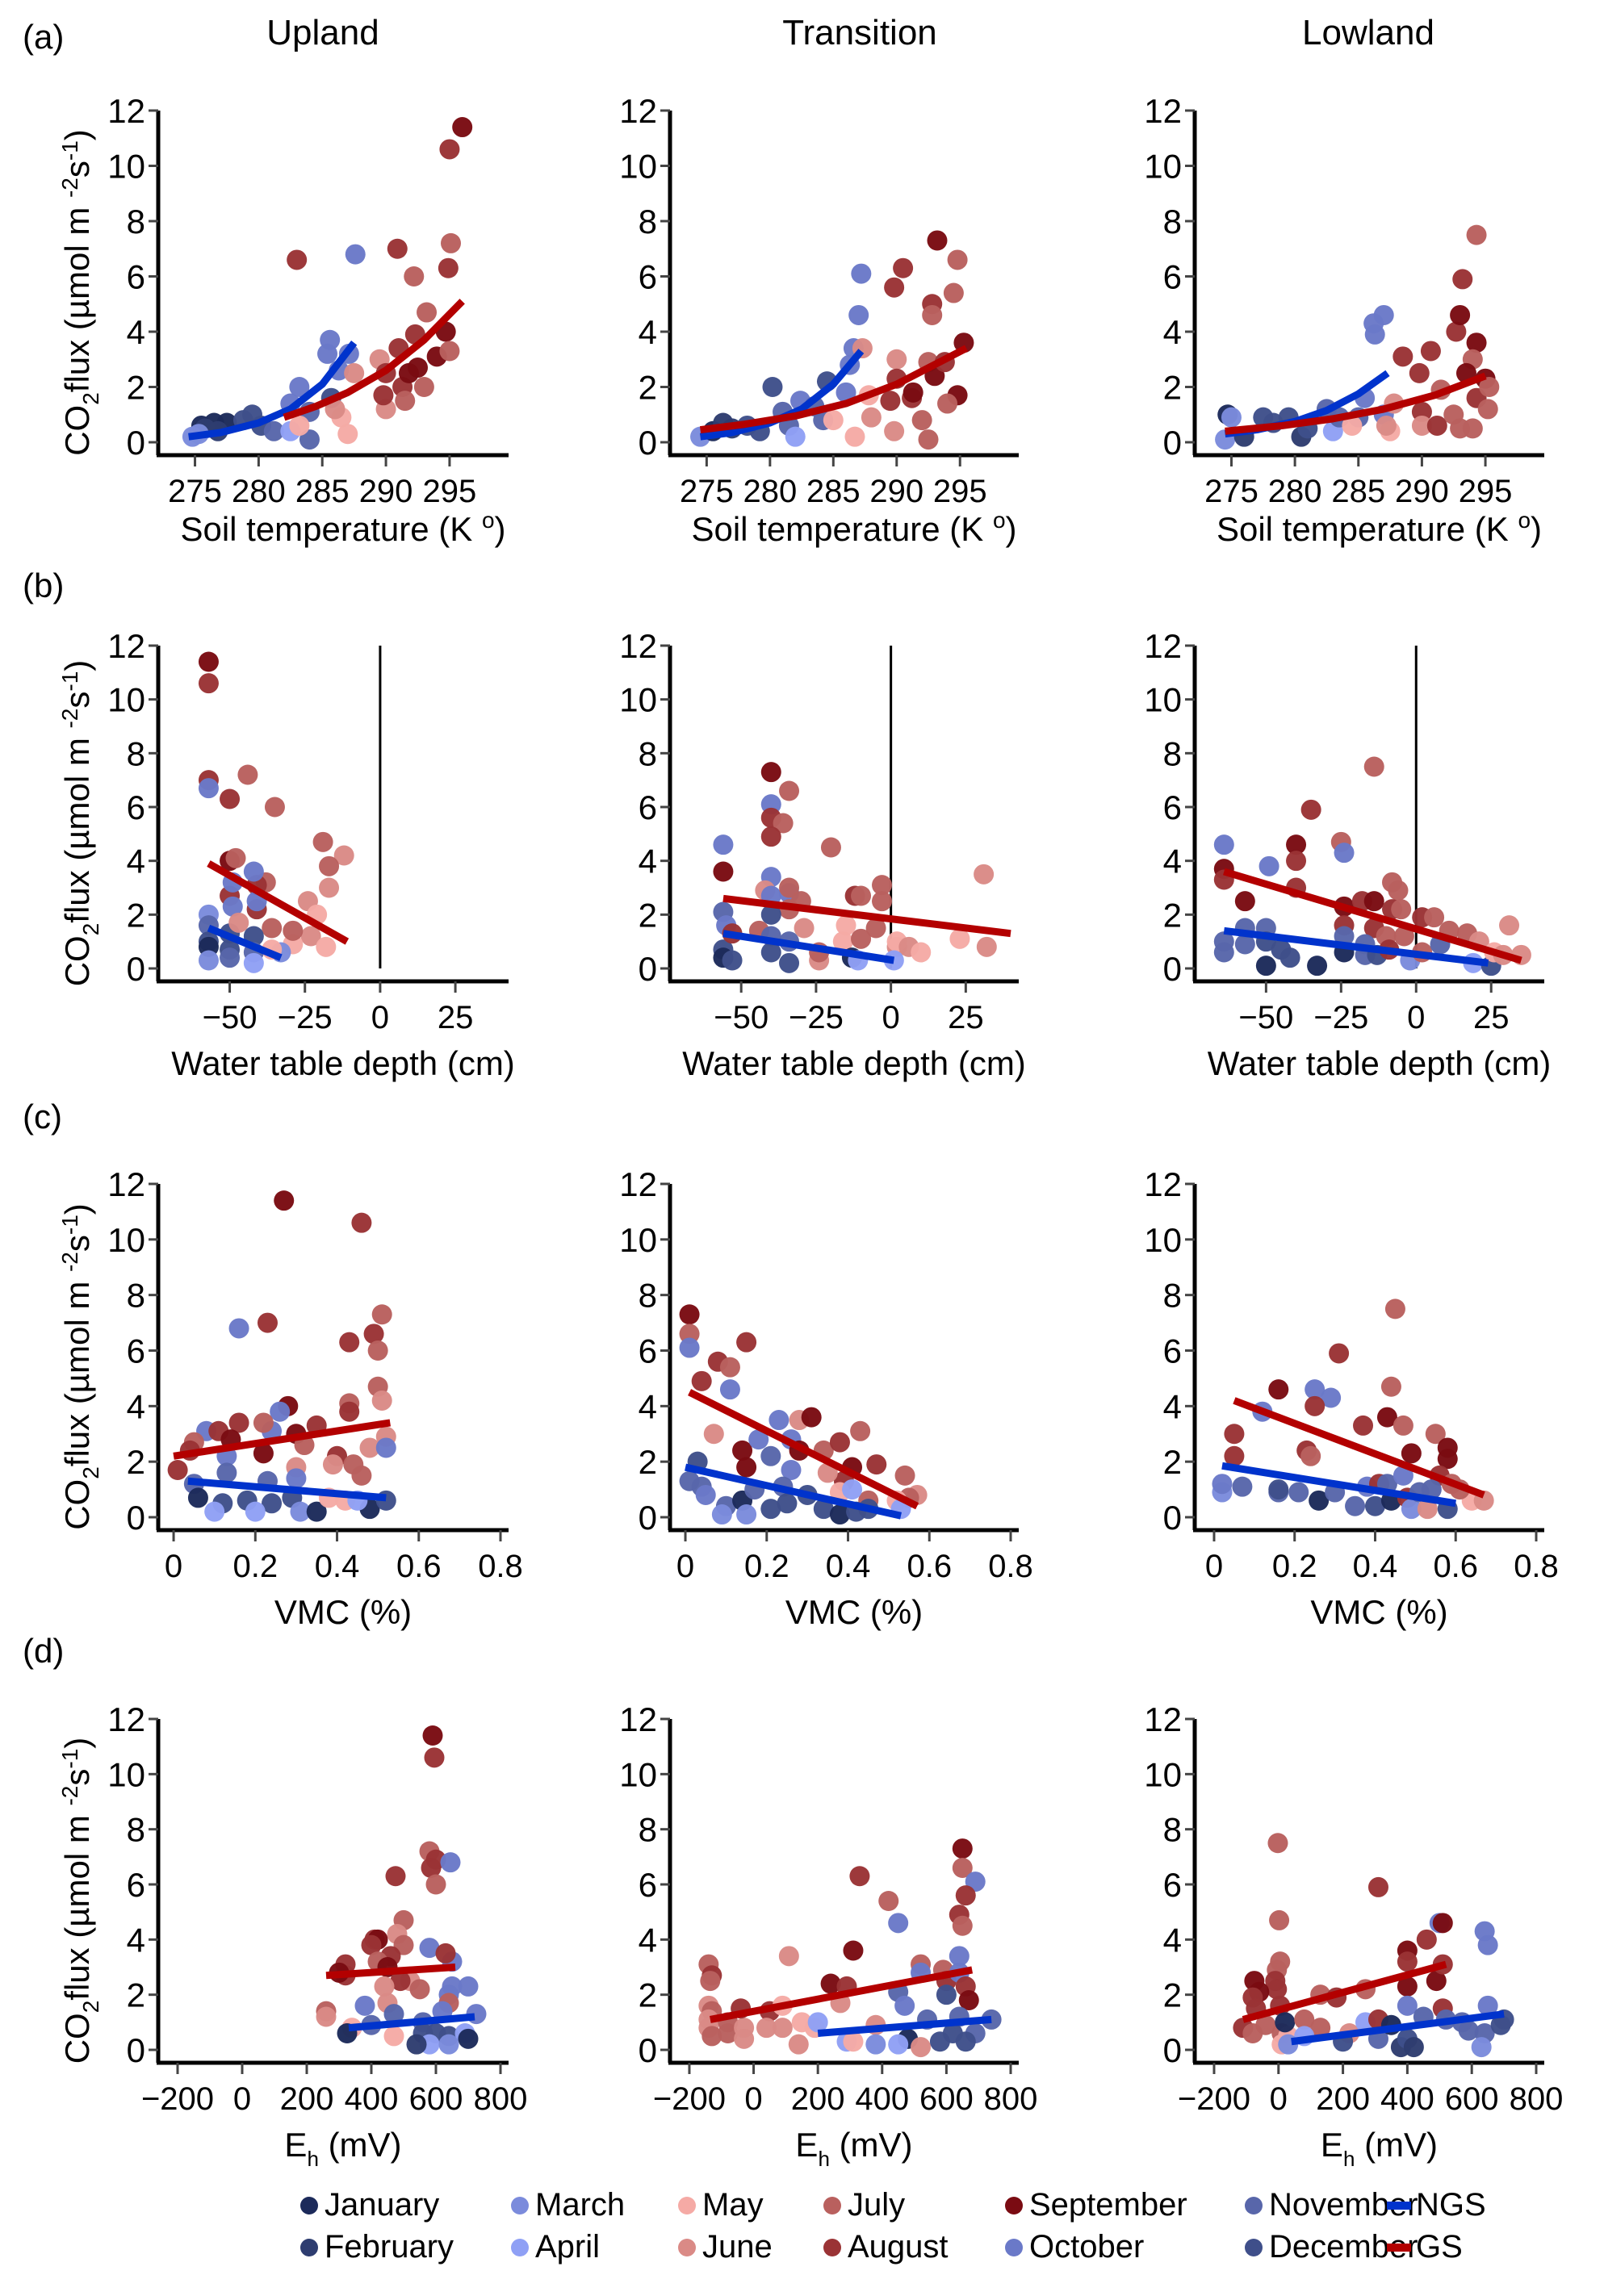 The image size is (1604, 2296). I want to click on x-tick-label: 0.4, so click(1375, 1566).